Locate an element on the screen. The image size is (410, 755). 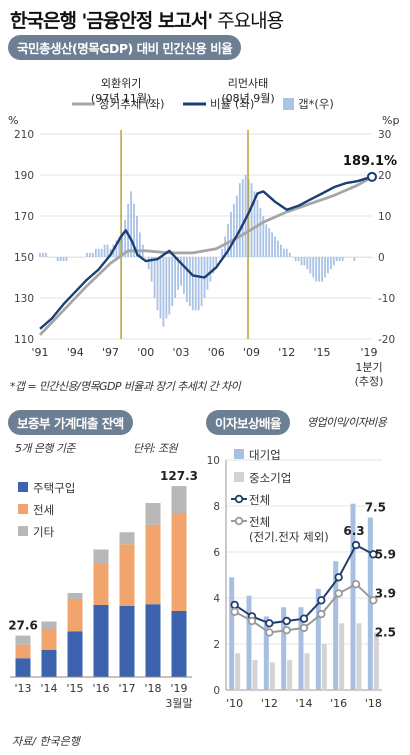
legend-trend-label: 장기추세 (좌) is located at coordinates (132, 104).